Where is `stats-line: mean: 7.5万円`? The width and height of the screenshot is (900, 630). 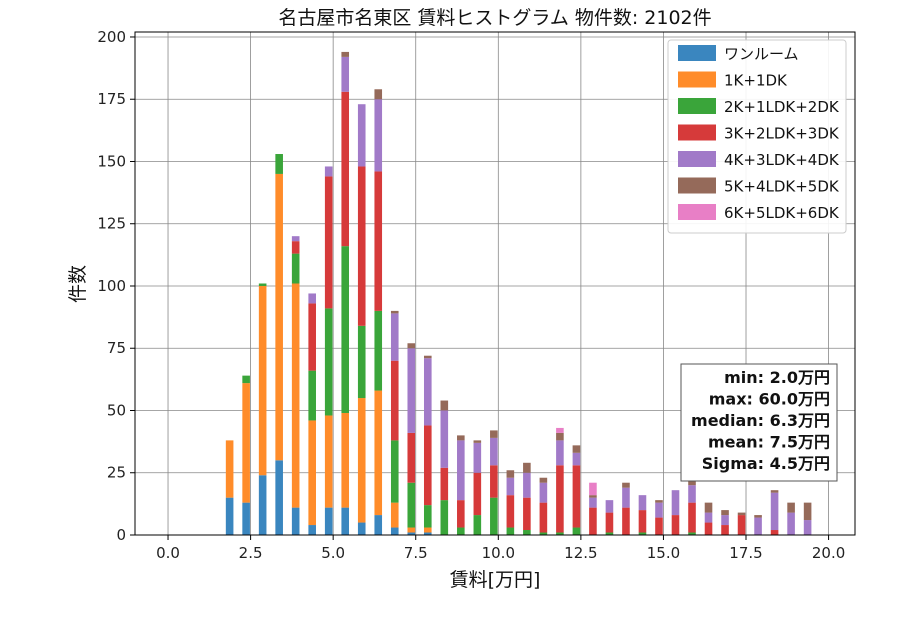
stats-line: mean: 7.5万円 is located at coordinates (769, 442).